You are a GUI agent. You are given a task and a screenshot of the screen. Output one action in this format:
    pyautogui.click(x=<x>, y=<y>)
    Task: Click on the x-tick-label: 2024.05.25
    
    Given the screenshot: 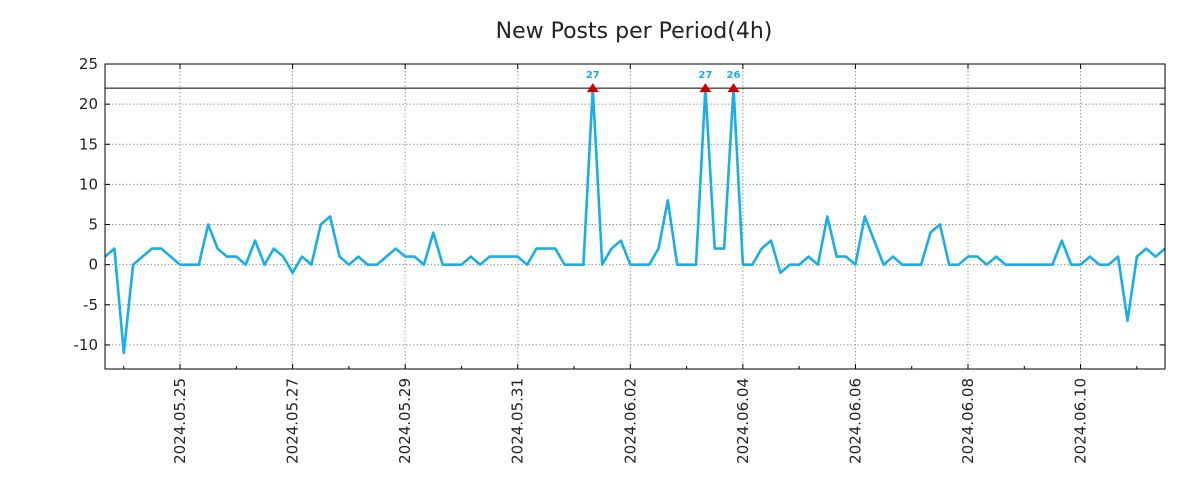 What is the action you would take?
    pyautogui.click(x=180, y=421)
    